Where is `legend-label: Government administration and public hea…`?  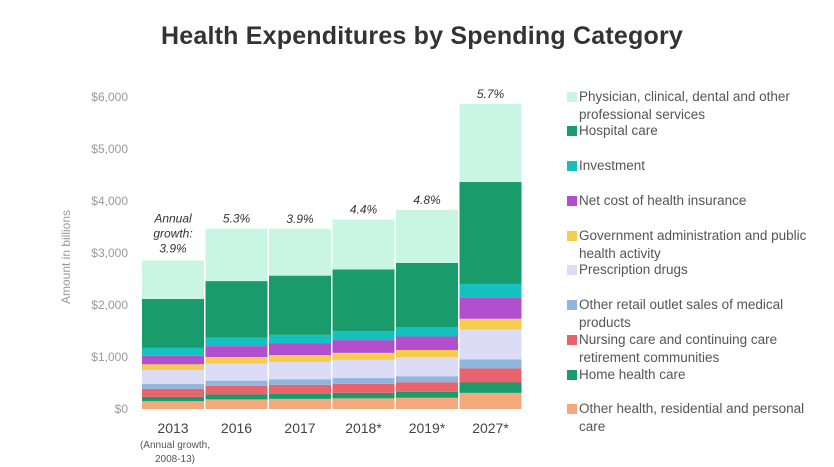
legend-label: Government administration and public hea… is located at coordinates (693, 244).